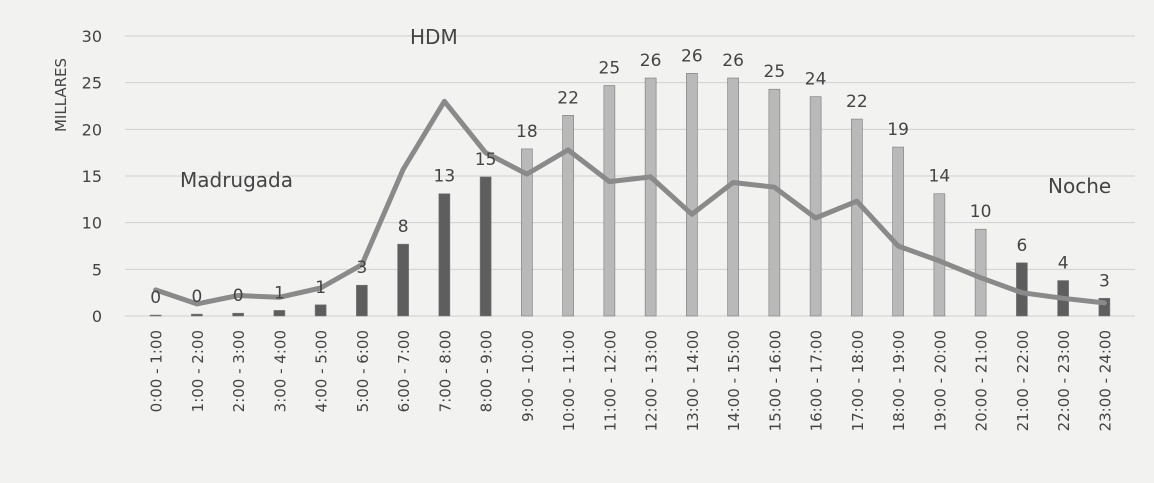  I want to click on bar-value-label: 10, so click(981, 212).